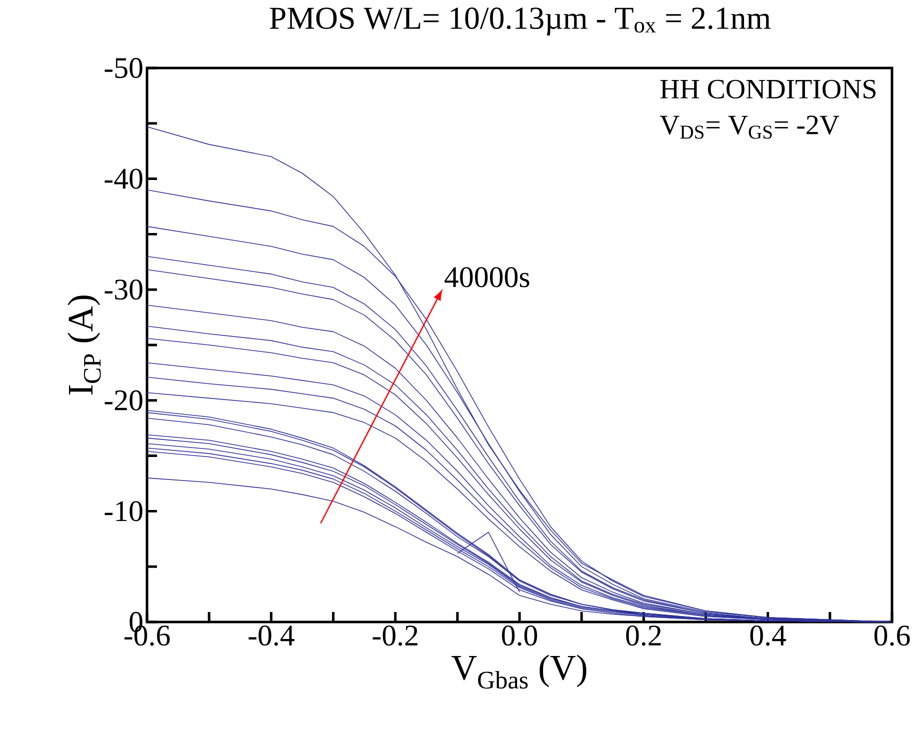 The height and width of the screenshot is (729, 924). Describe the element at coordinates (892, 636) in the screenshot. I see `x-tick-label: 0.6` at that location.